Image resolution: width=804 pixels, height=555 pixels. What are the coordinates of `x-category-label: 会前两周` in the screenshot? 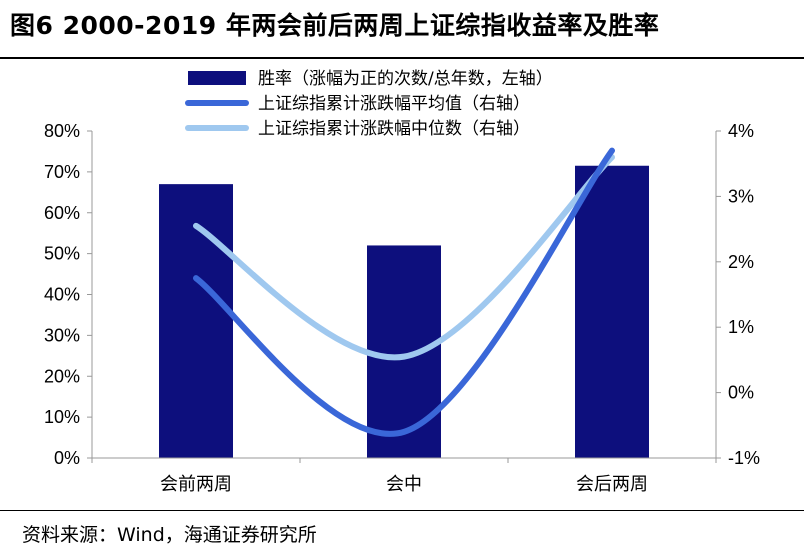 It's located at (196, 484).